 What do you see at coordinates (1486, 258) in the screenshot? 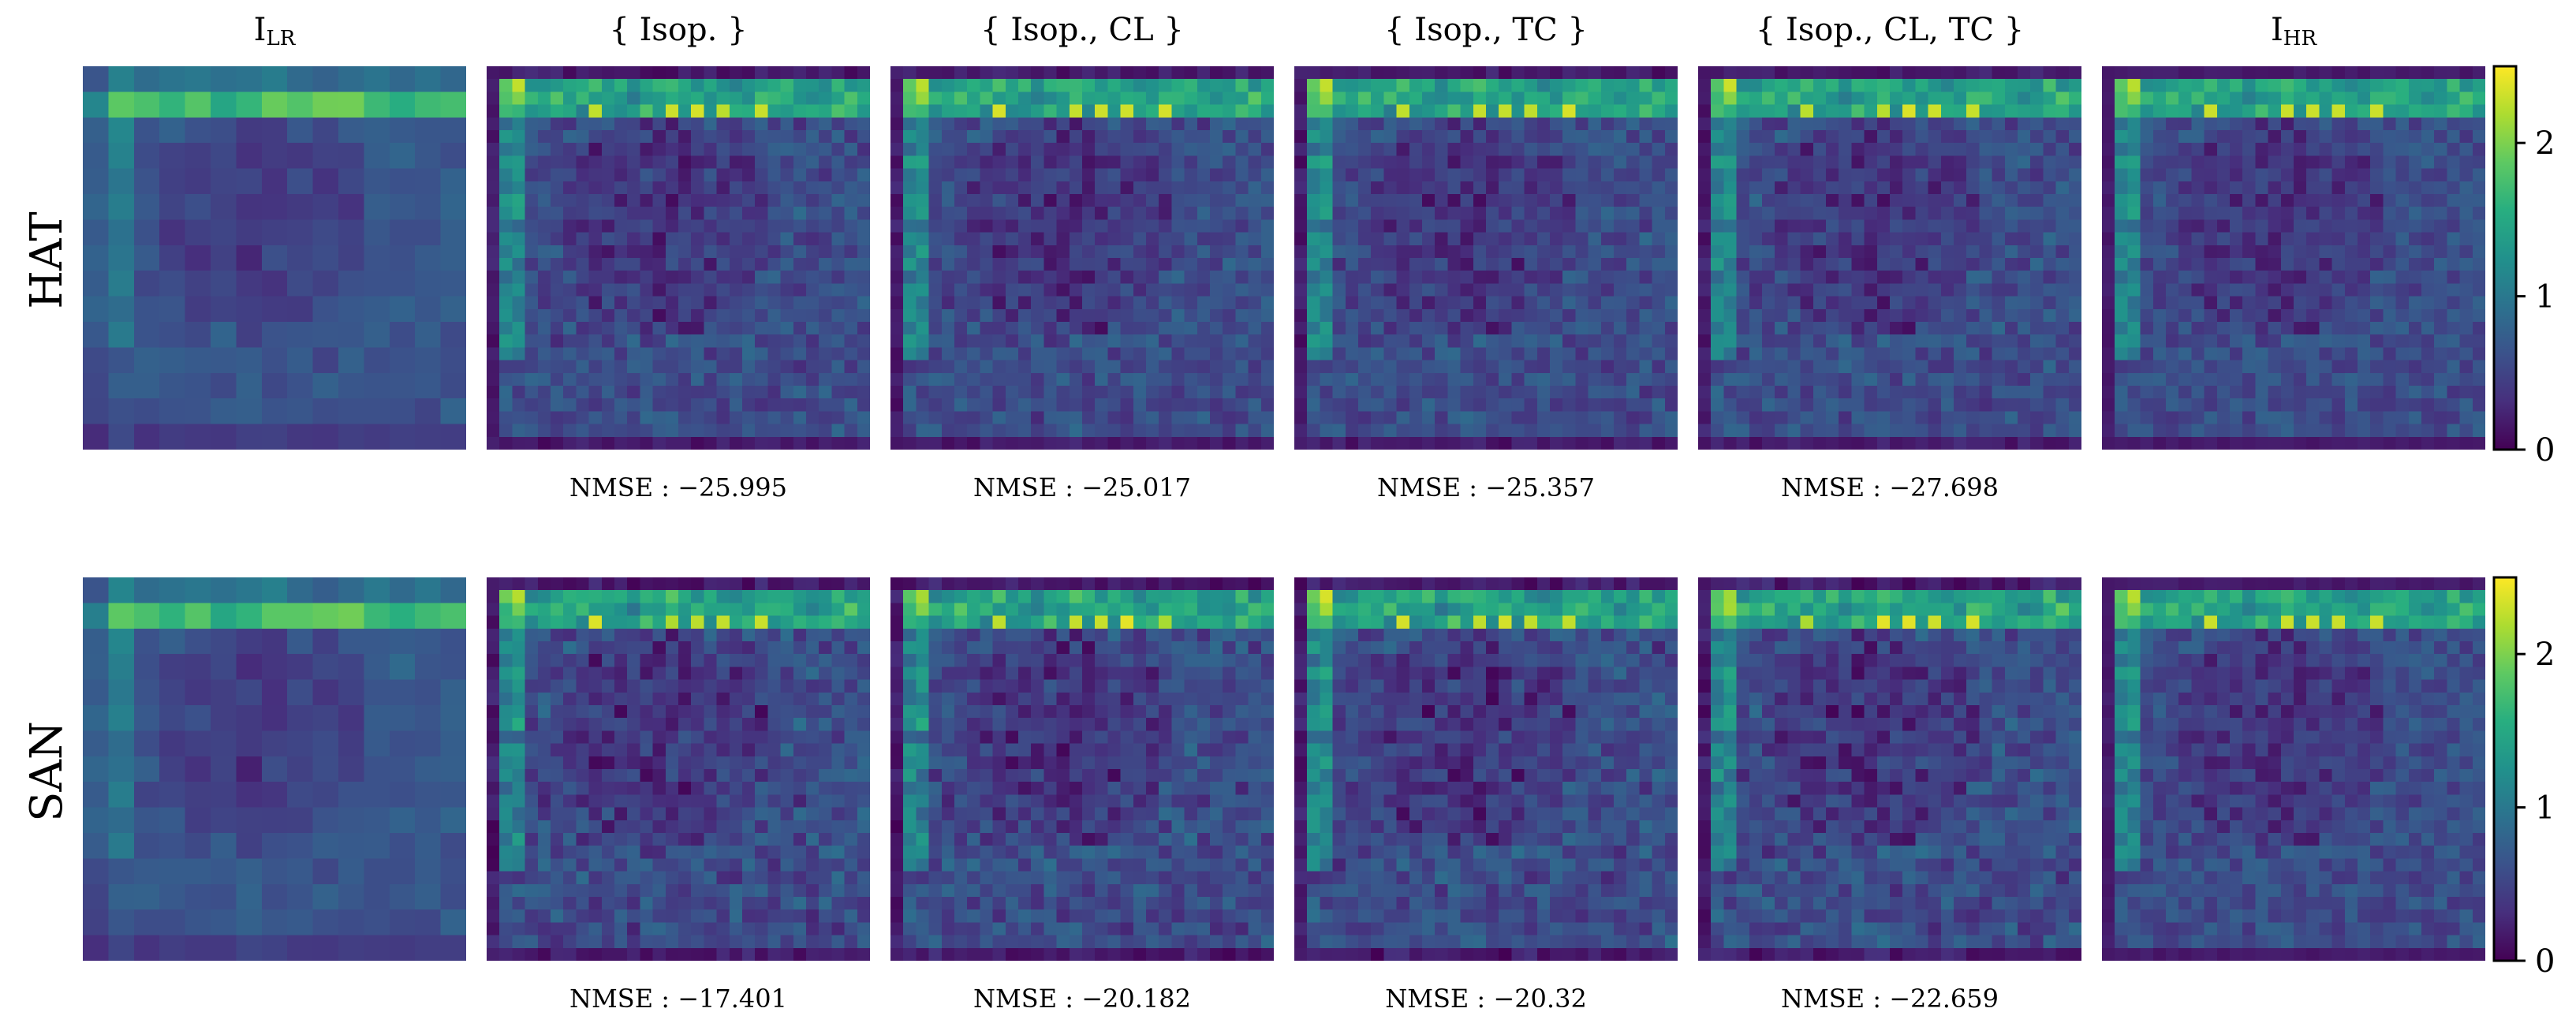
I see `heatmap-hat-isop-tc` at bounding box center [1486, 258].